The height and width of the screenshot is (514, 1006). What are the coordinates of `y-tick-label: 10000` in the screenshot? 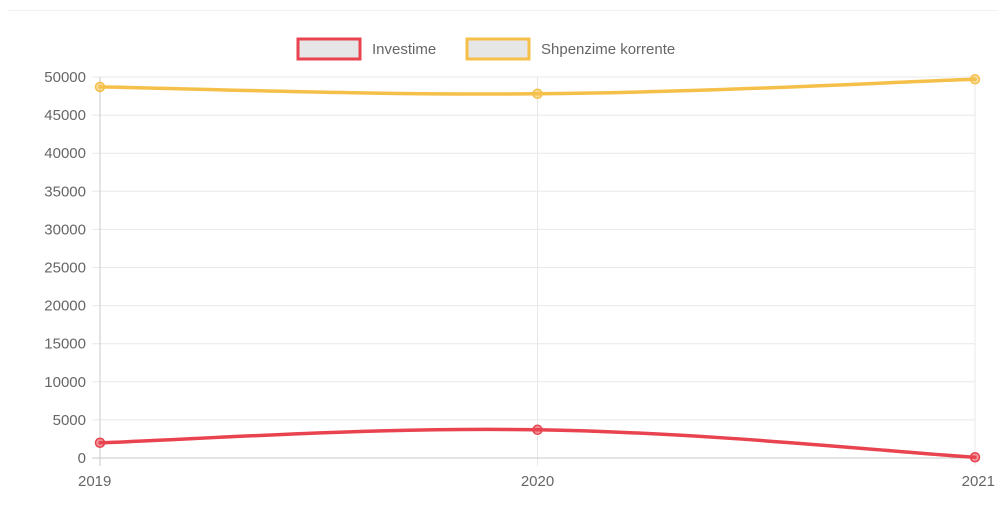 It's located at (65, 382).